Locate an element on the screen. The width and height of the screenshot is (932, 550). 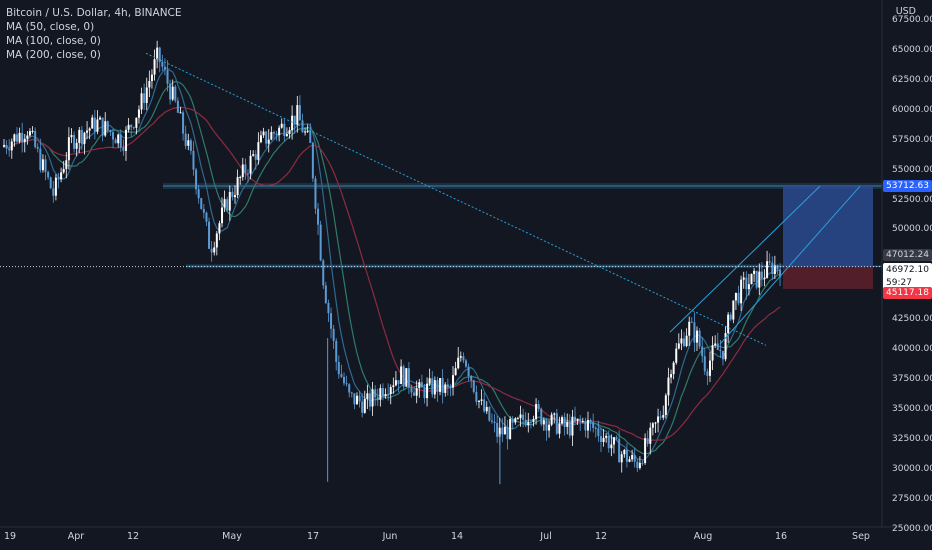
support-resistance-levels is located at coordinates (523, 226).